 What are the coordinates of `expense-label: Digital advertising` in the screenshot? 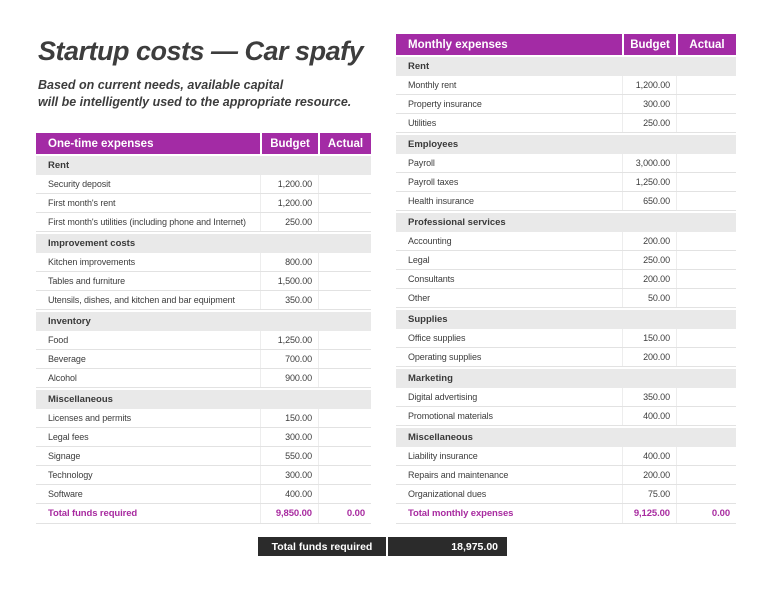 It's located at (443, 397).